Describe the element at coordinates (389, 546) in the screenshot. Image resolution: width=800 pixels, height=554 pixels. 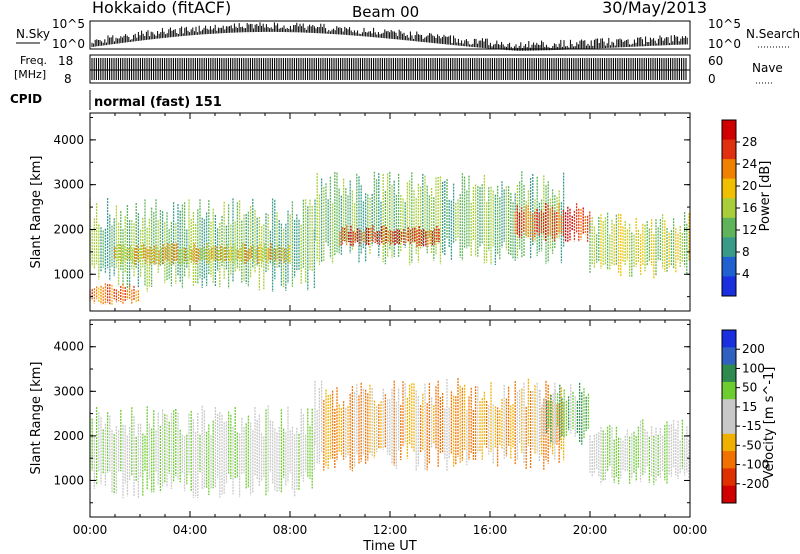
I see `x-axis-label: Time UT` at that location.